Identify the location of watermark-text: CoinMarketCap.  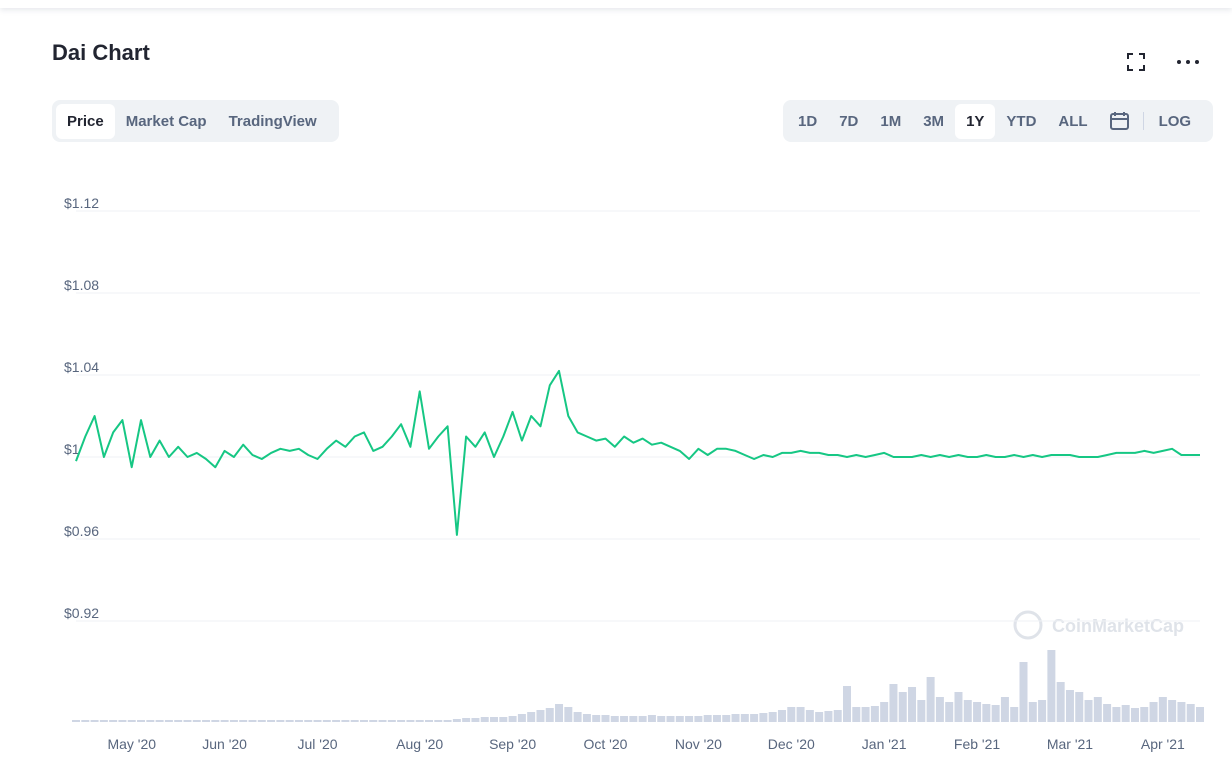
(1118, 626).